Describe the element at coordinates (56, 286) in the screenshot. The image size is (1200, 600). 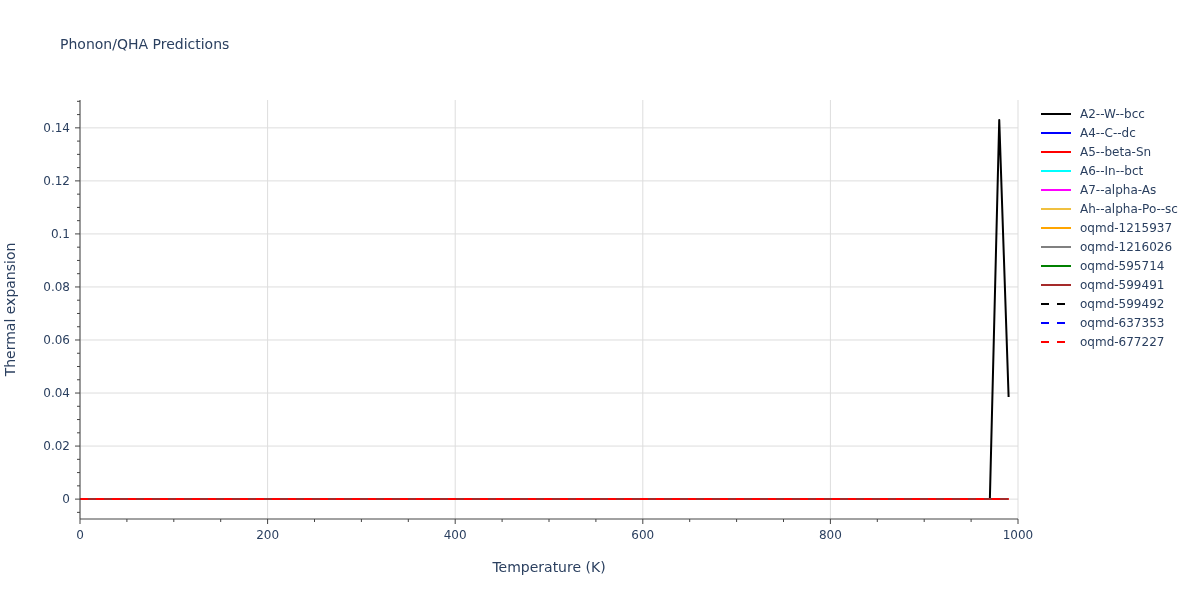
I see `y-tick-label: 0.08` at that location.